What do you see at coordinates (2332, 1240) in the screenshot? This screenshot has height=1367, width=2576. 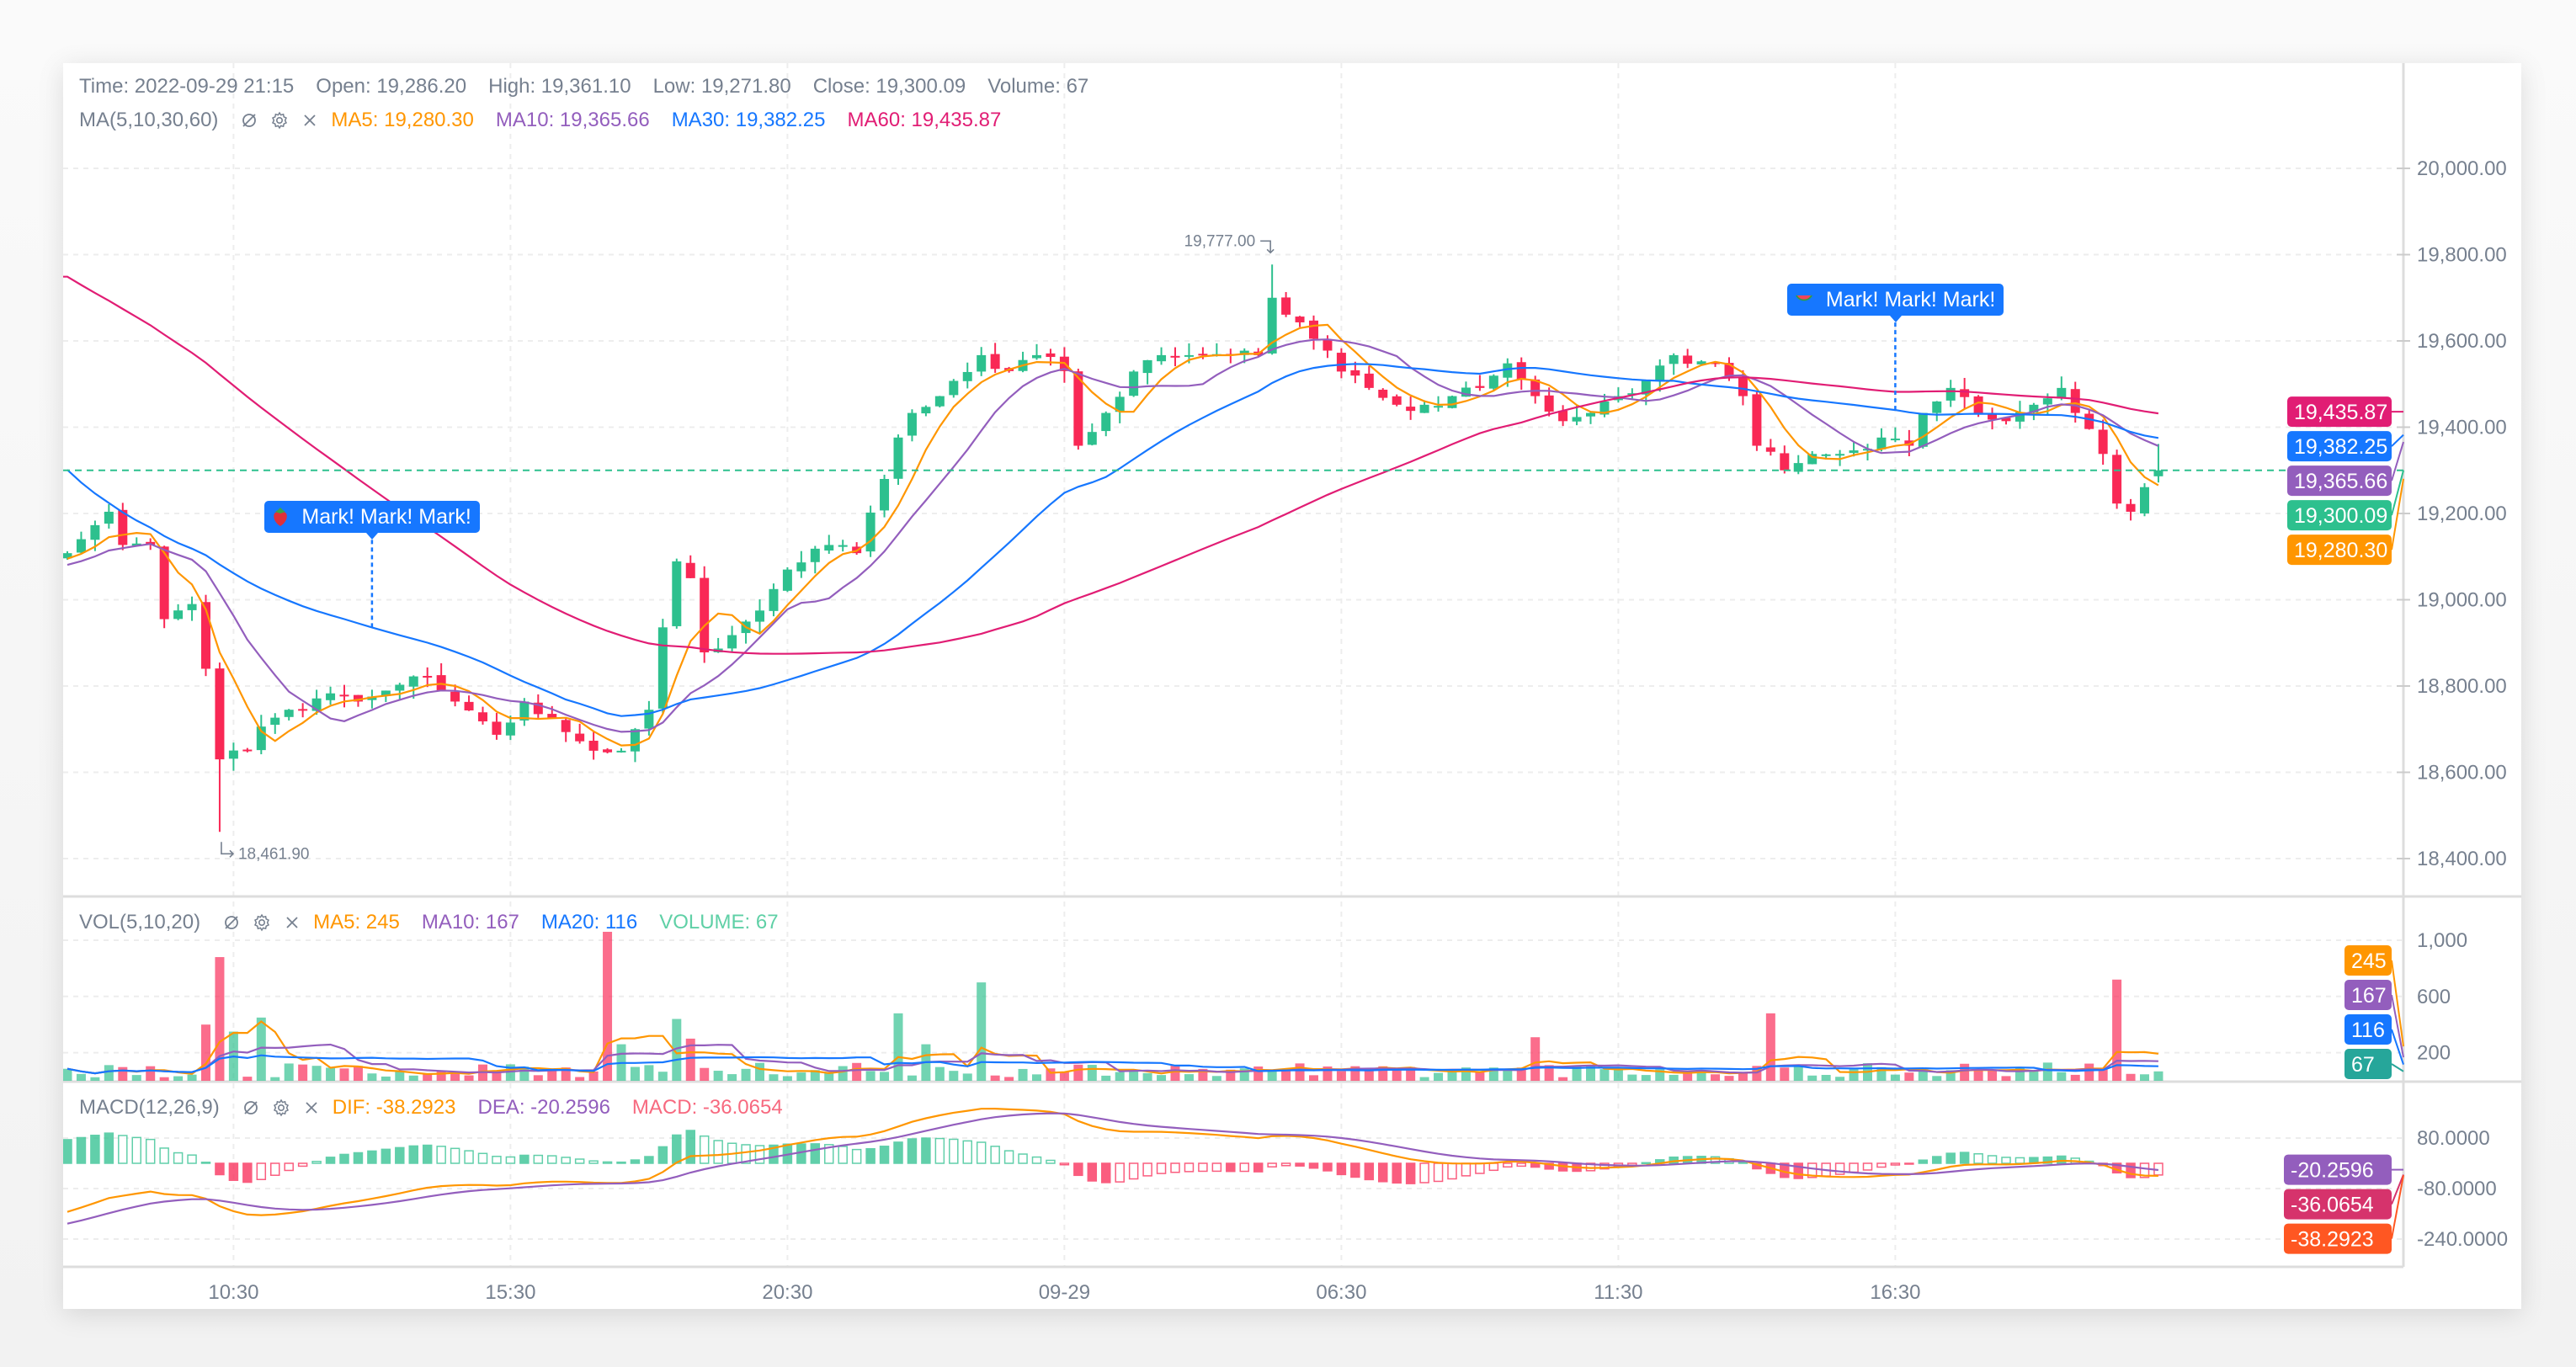 I see `macd-tag-text: -38.2923` at bounding box center [2332, 1240].